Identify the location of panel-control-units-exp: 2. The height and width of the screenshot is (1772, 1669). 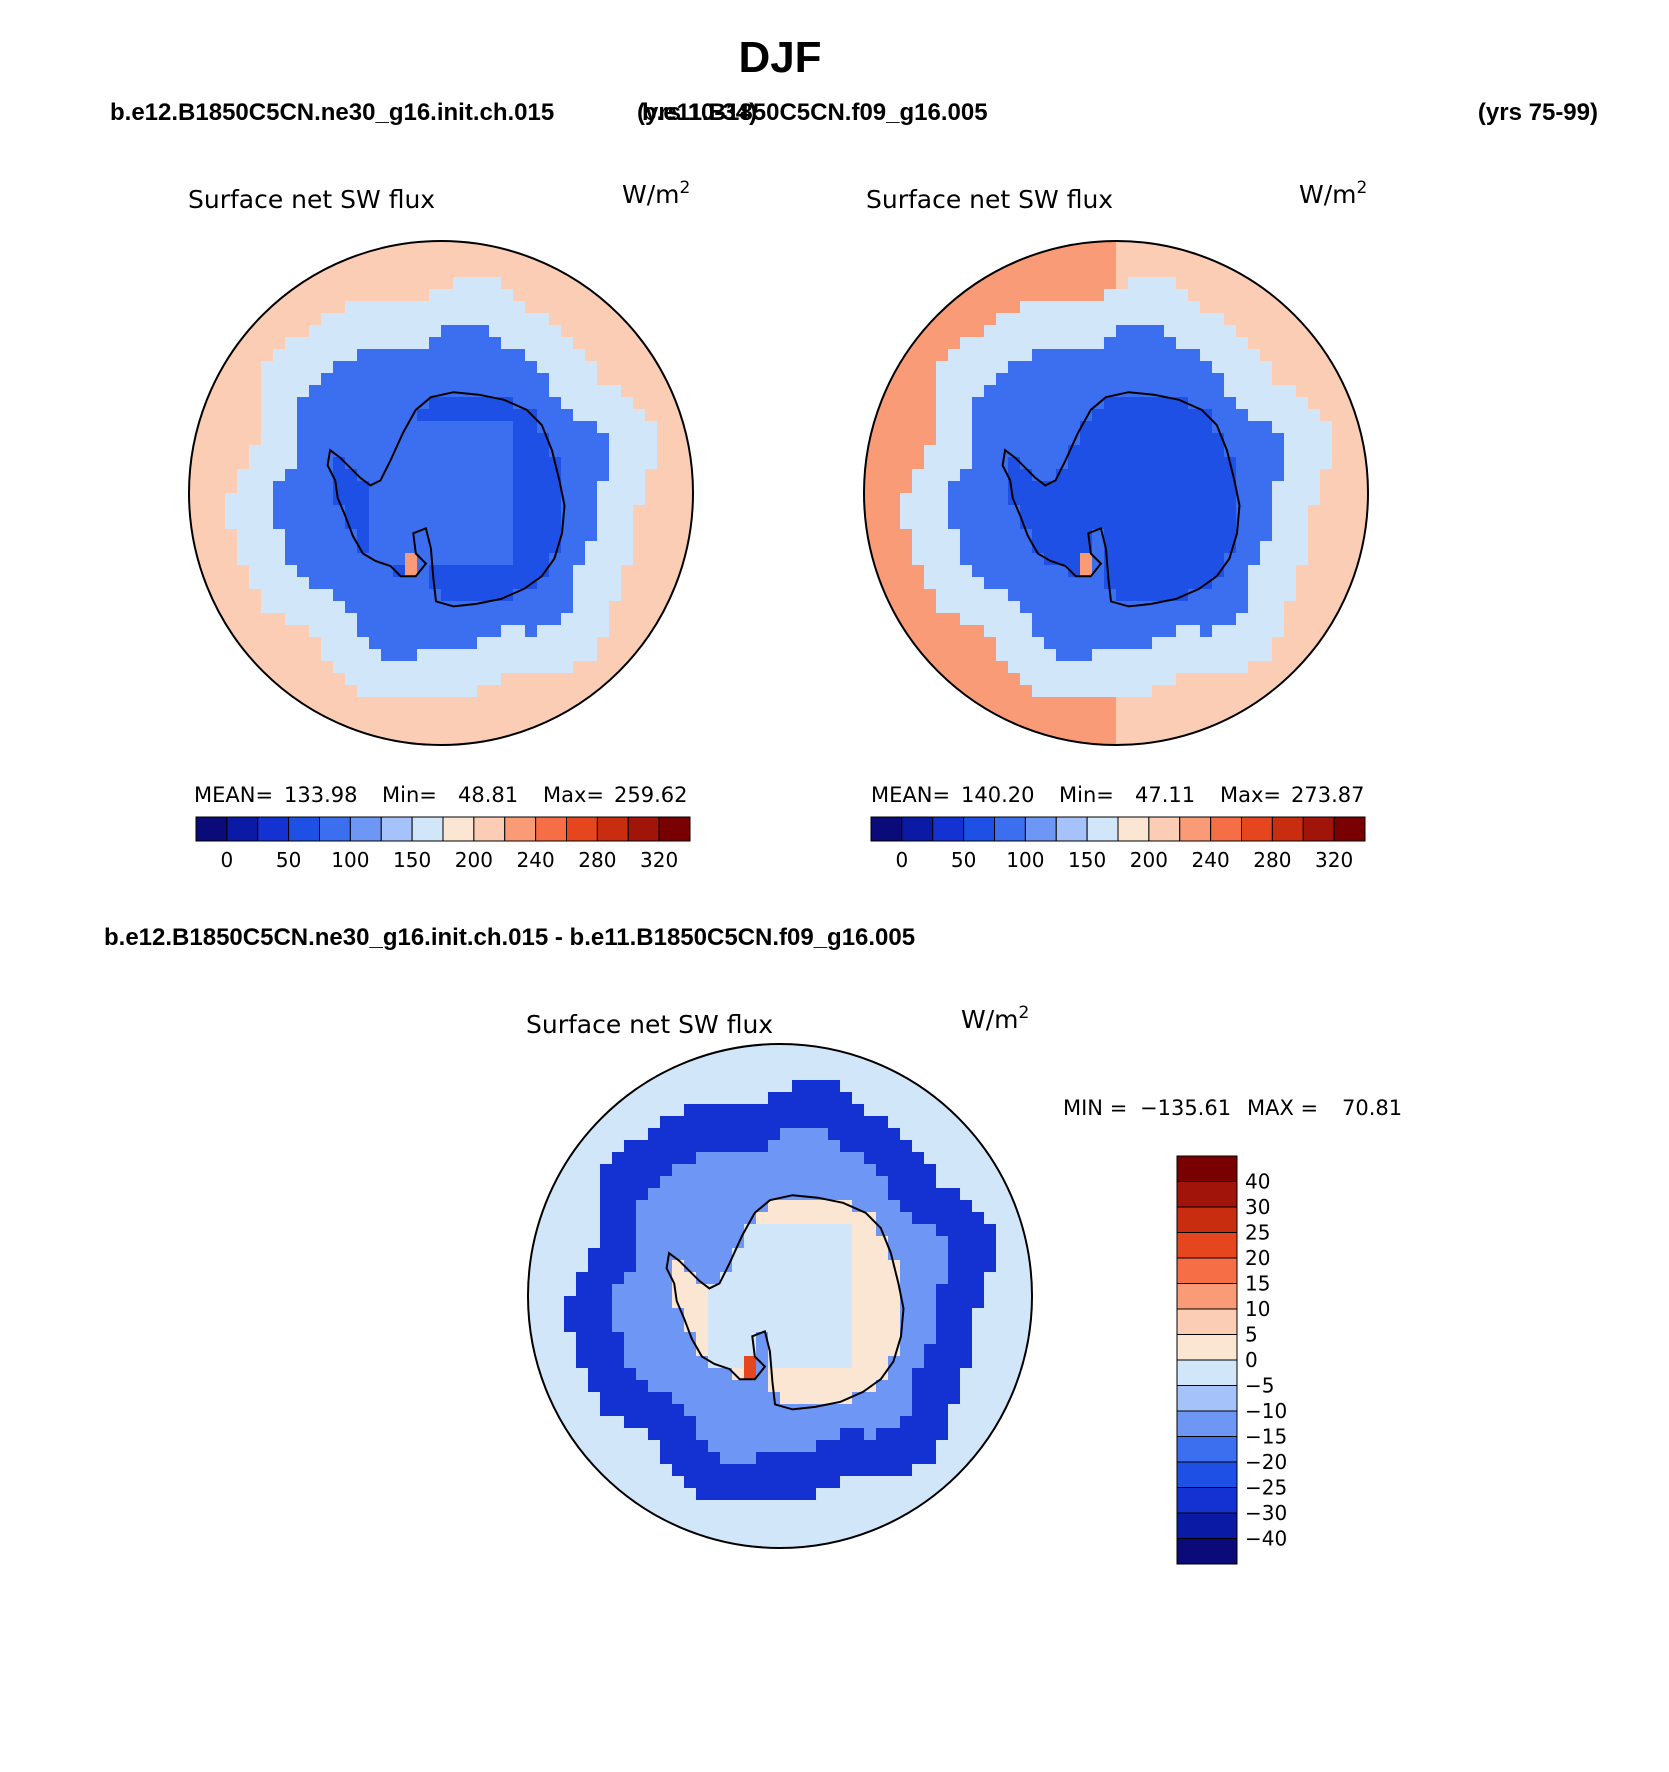
(1362, 188).